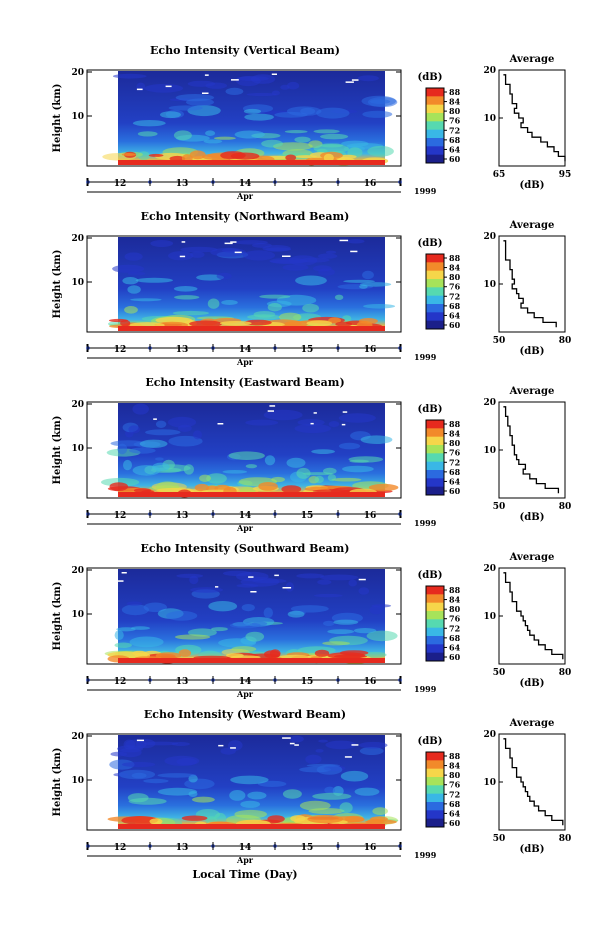  What do you see at coordinates (565, 175) in the screenshot?
I see `average-x-tick-label: 95` at bounding box center [565, 175].